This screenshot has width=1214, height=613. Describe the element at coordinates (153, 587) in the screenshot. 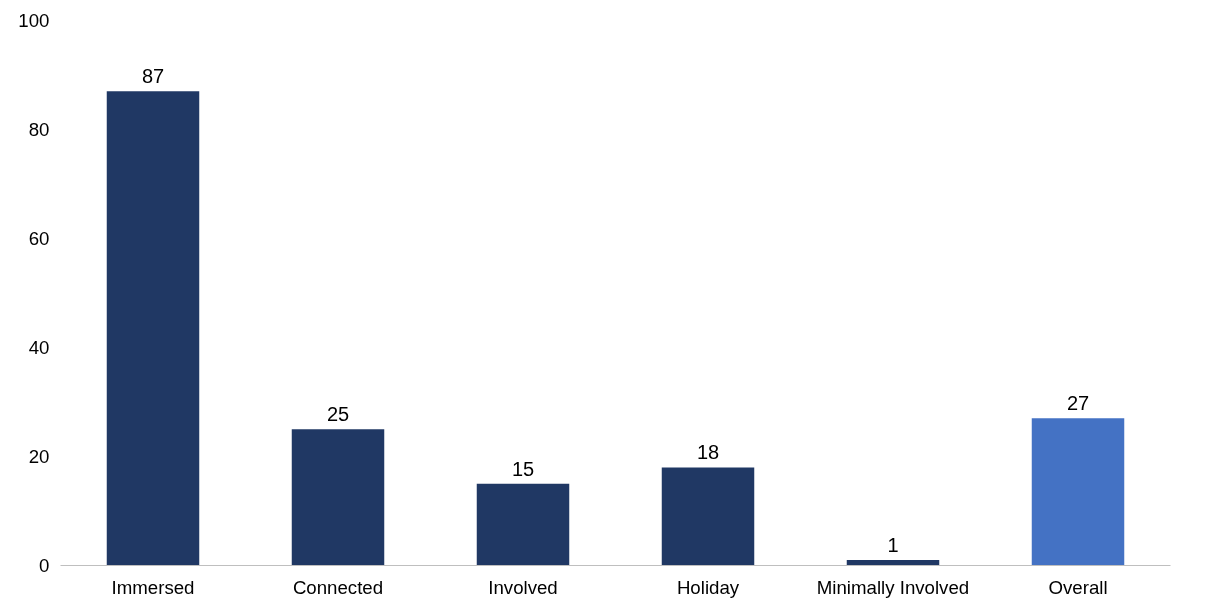

I see `x-tick-label: Immersed` at that location.